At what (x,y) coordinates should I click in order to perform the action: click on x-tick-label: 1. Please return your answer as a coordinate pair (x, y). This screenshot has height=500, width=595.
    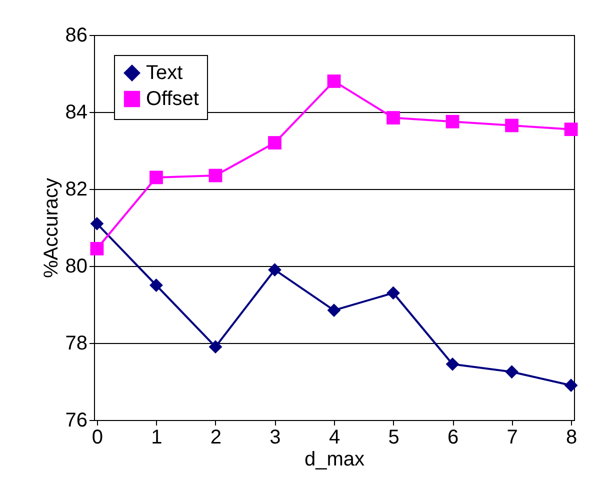
    Looking at the image, I should click on (156, 437).